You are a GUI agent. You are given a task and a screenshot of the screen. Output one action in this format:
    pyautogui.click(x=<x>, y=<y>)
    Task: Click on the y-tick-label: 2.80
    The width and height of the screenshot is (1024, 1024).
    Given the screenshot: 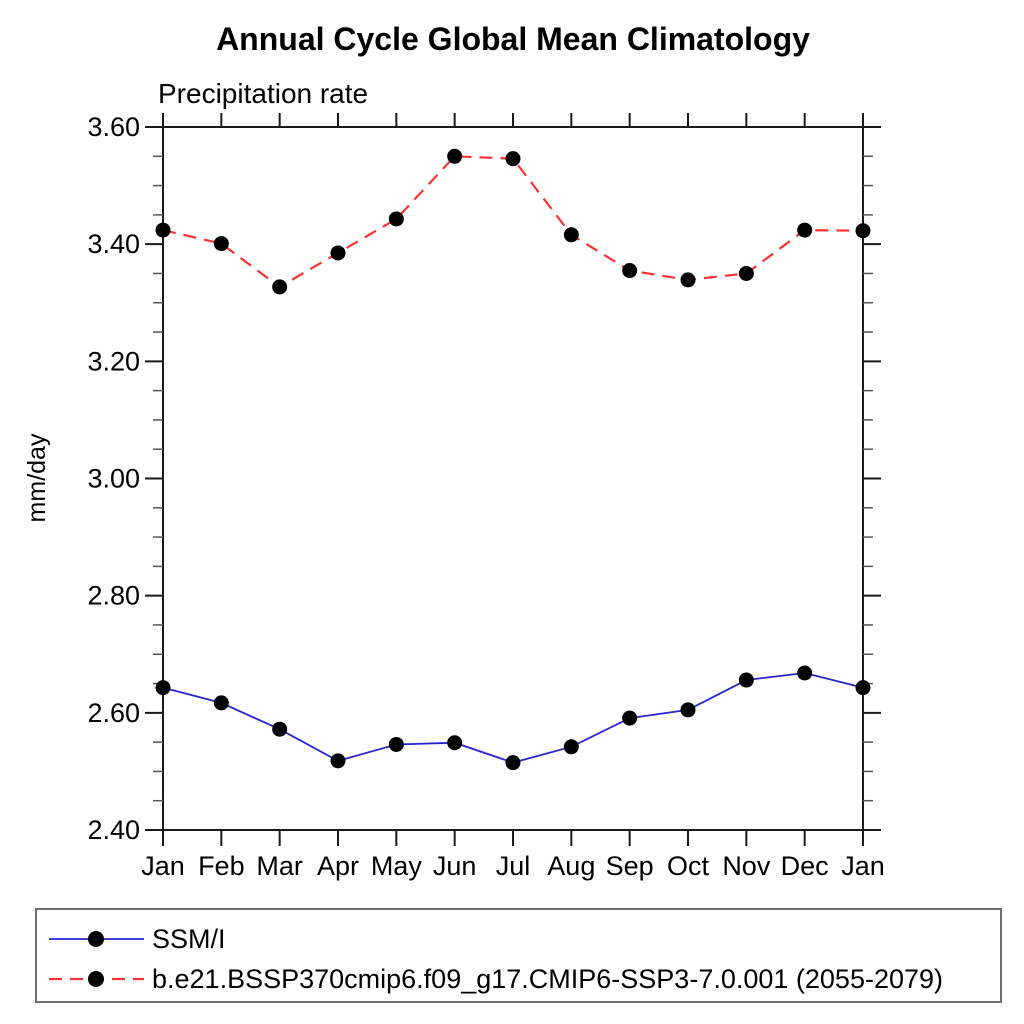 What is the action you would take?
    pyautogui.click(x=113, y=596)
    